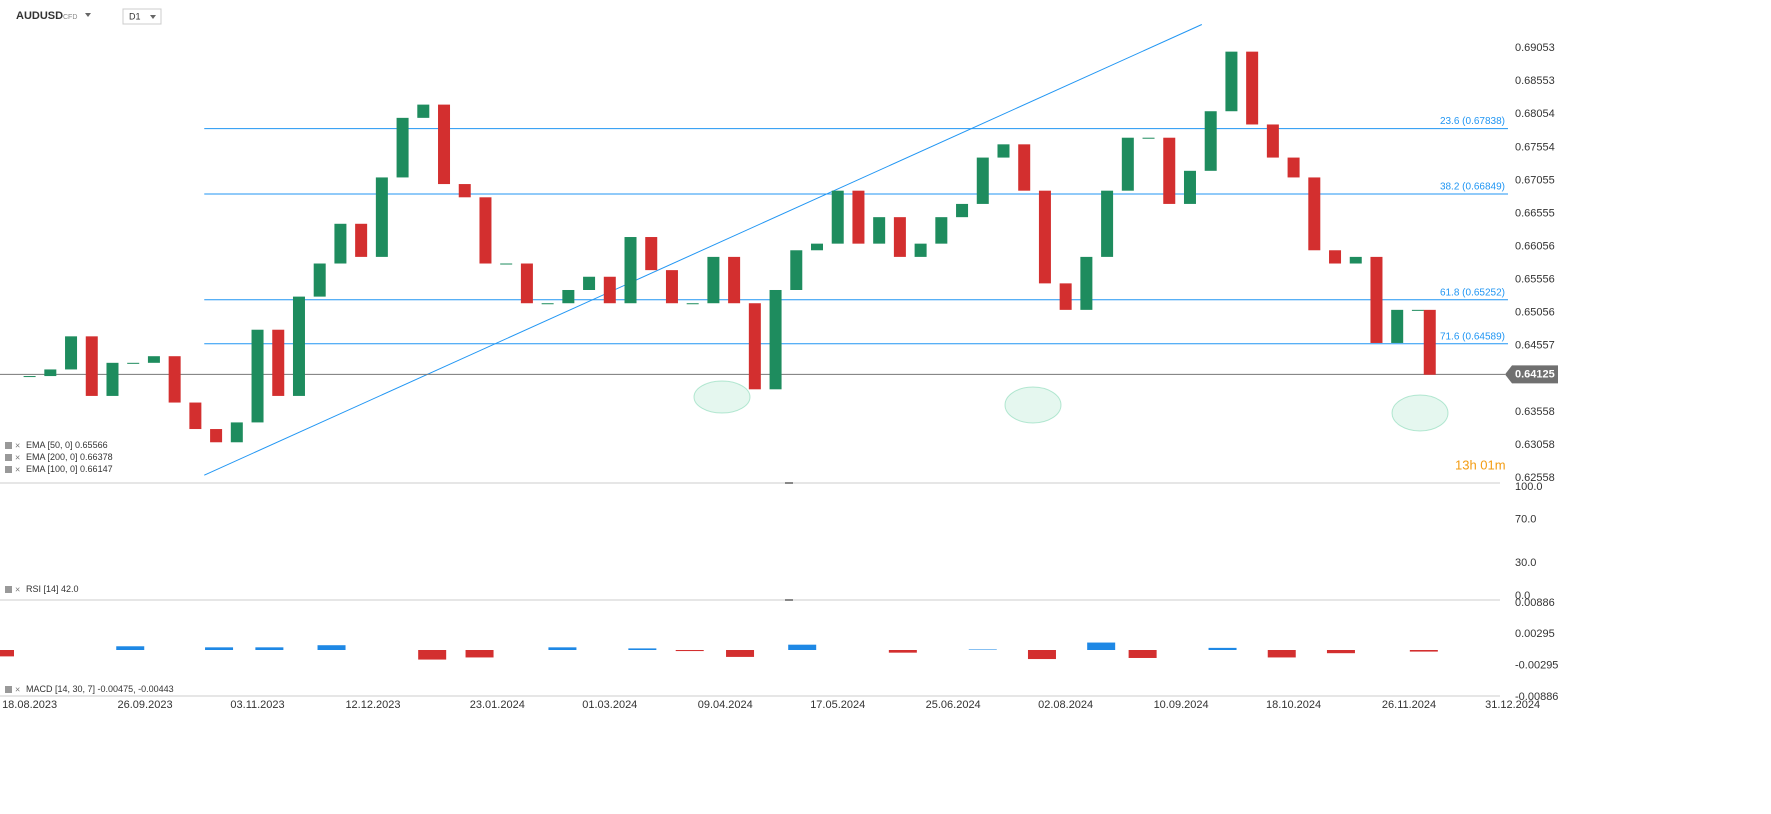 This screenshot has width=1771, height=814. What do you see at coordinates (1472, 336) in the screenshot?
I see `fib-label: 71.6 (0.64589)` at bounding box center [1472, 336].